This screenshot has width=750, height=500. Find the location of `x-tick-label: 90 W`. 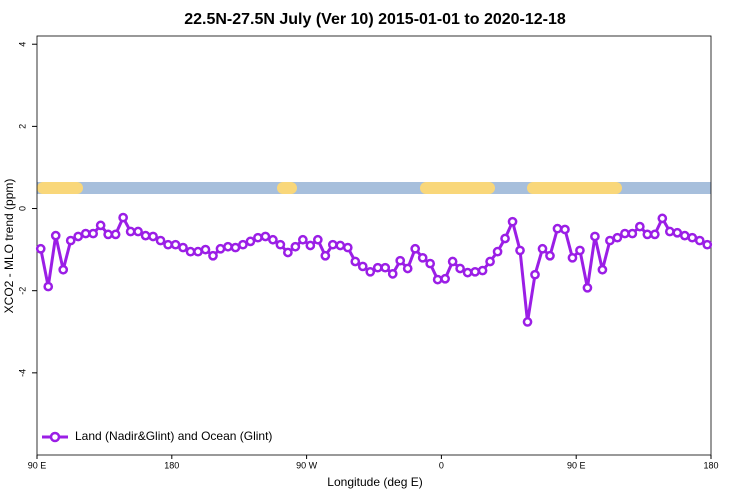

x-tick-label: 90 W is located at coordinates (307, 465).